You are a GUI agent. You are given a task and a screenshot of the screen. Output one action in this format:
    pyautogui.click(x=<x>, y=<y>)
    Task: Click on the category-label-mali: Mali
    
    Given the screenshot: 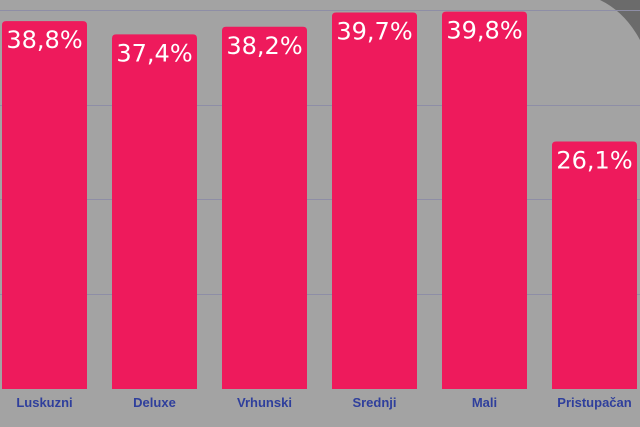 What is the action you would take?
    pyautogui.click(x=484, y=402)
    